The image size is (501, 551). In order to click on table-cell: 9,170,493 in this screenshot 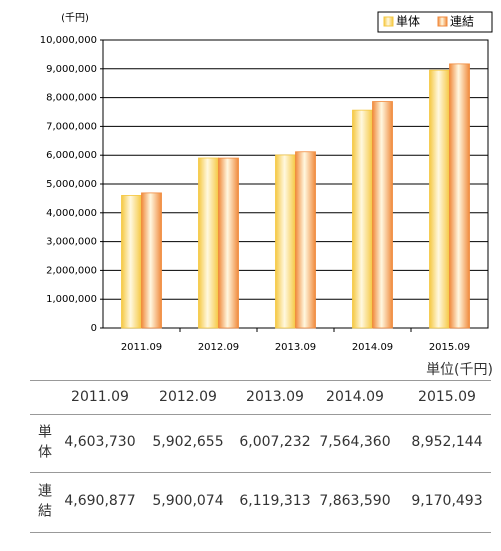, I will do `click(447, 501)`.